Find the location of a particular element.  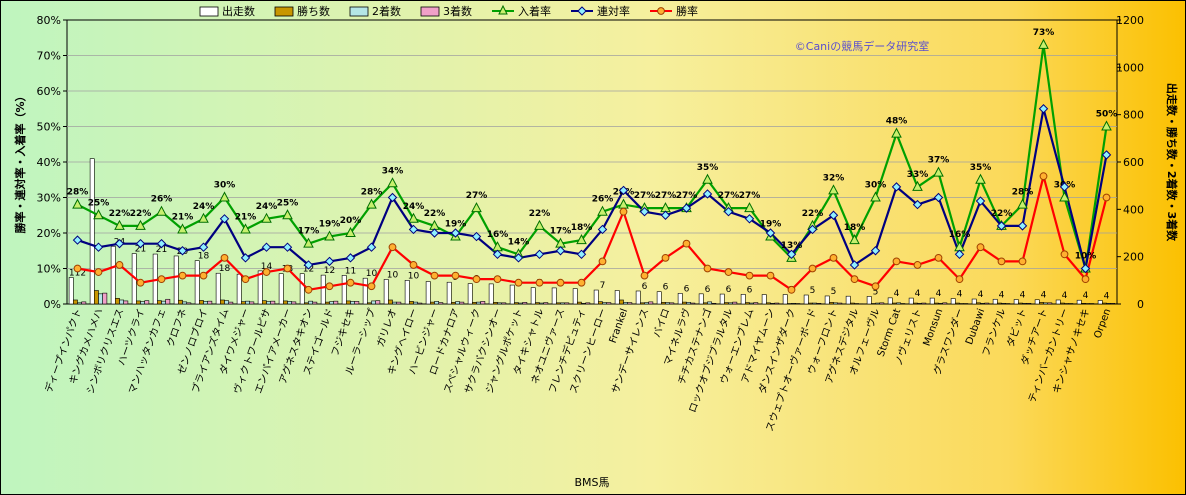

left-tick-label: 80% is located at coordinates (49, 20).